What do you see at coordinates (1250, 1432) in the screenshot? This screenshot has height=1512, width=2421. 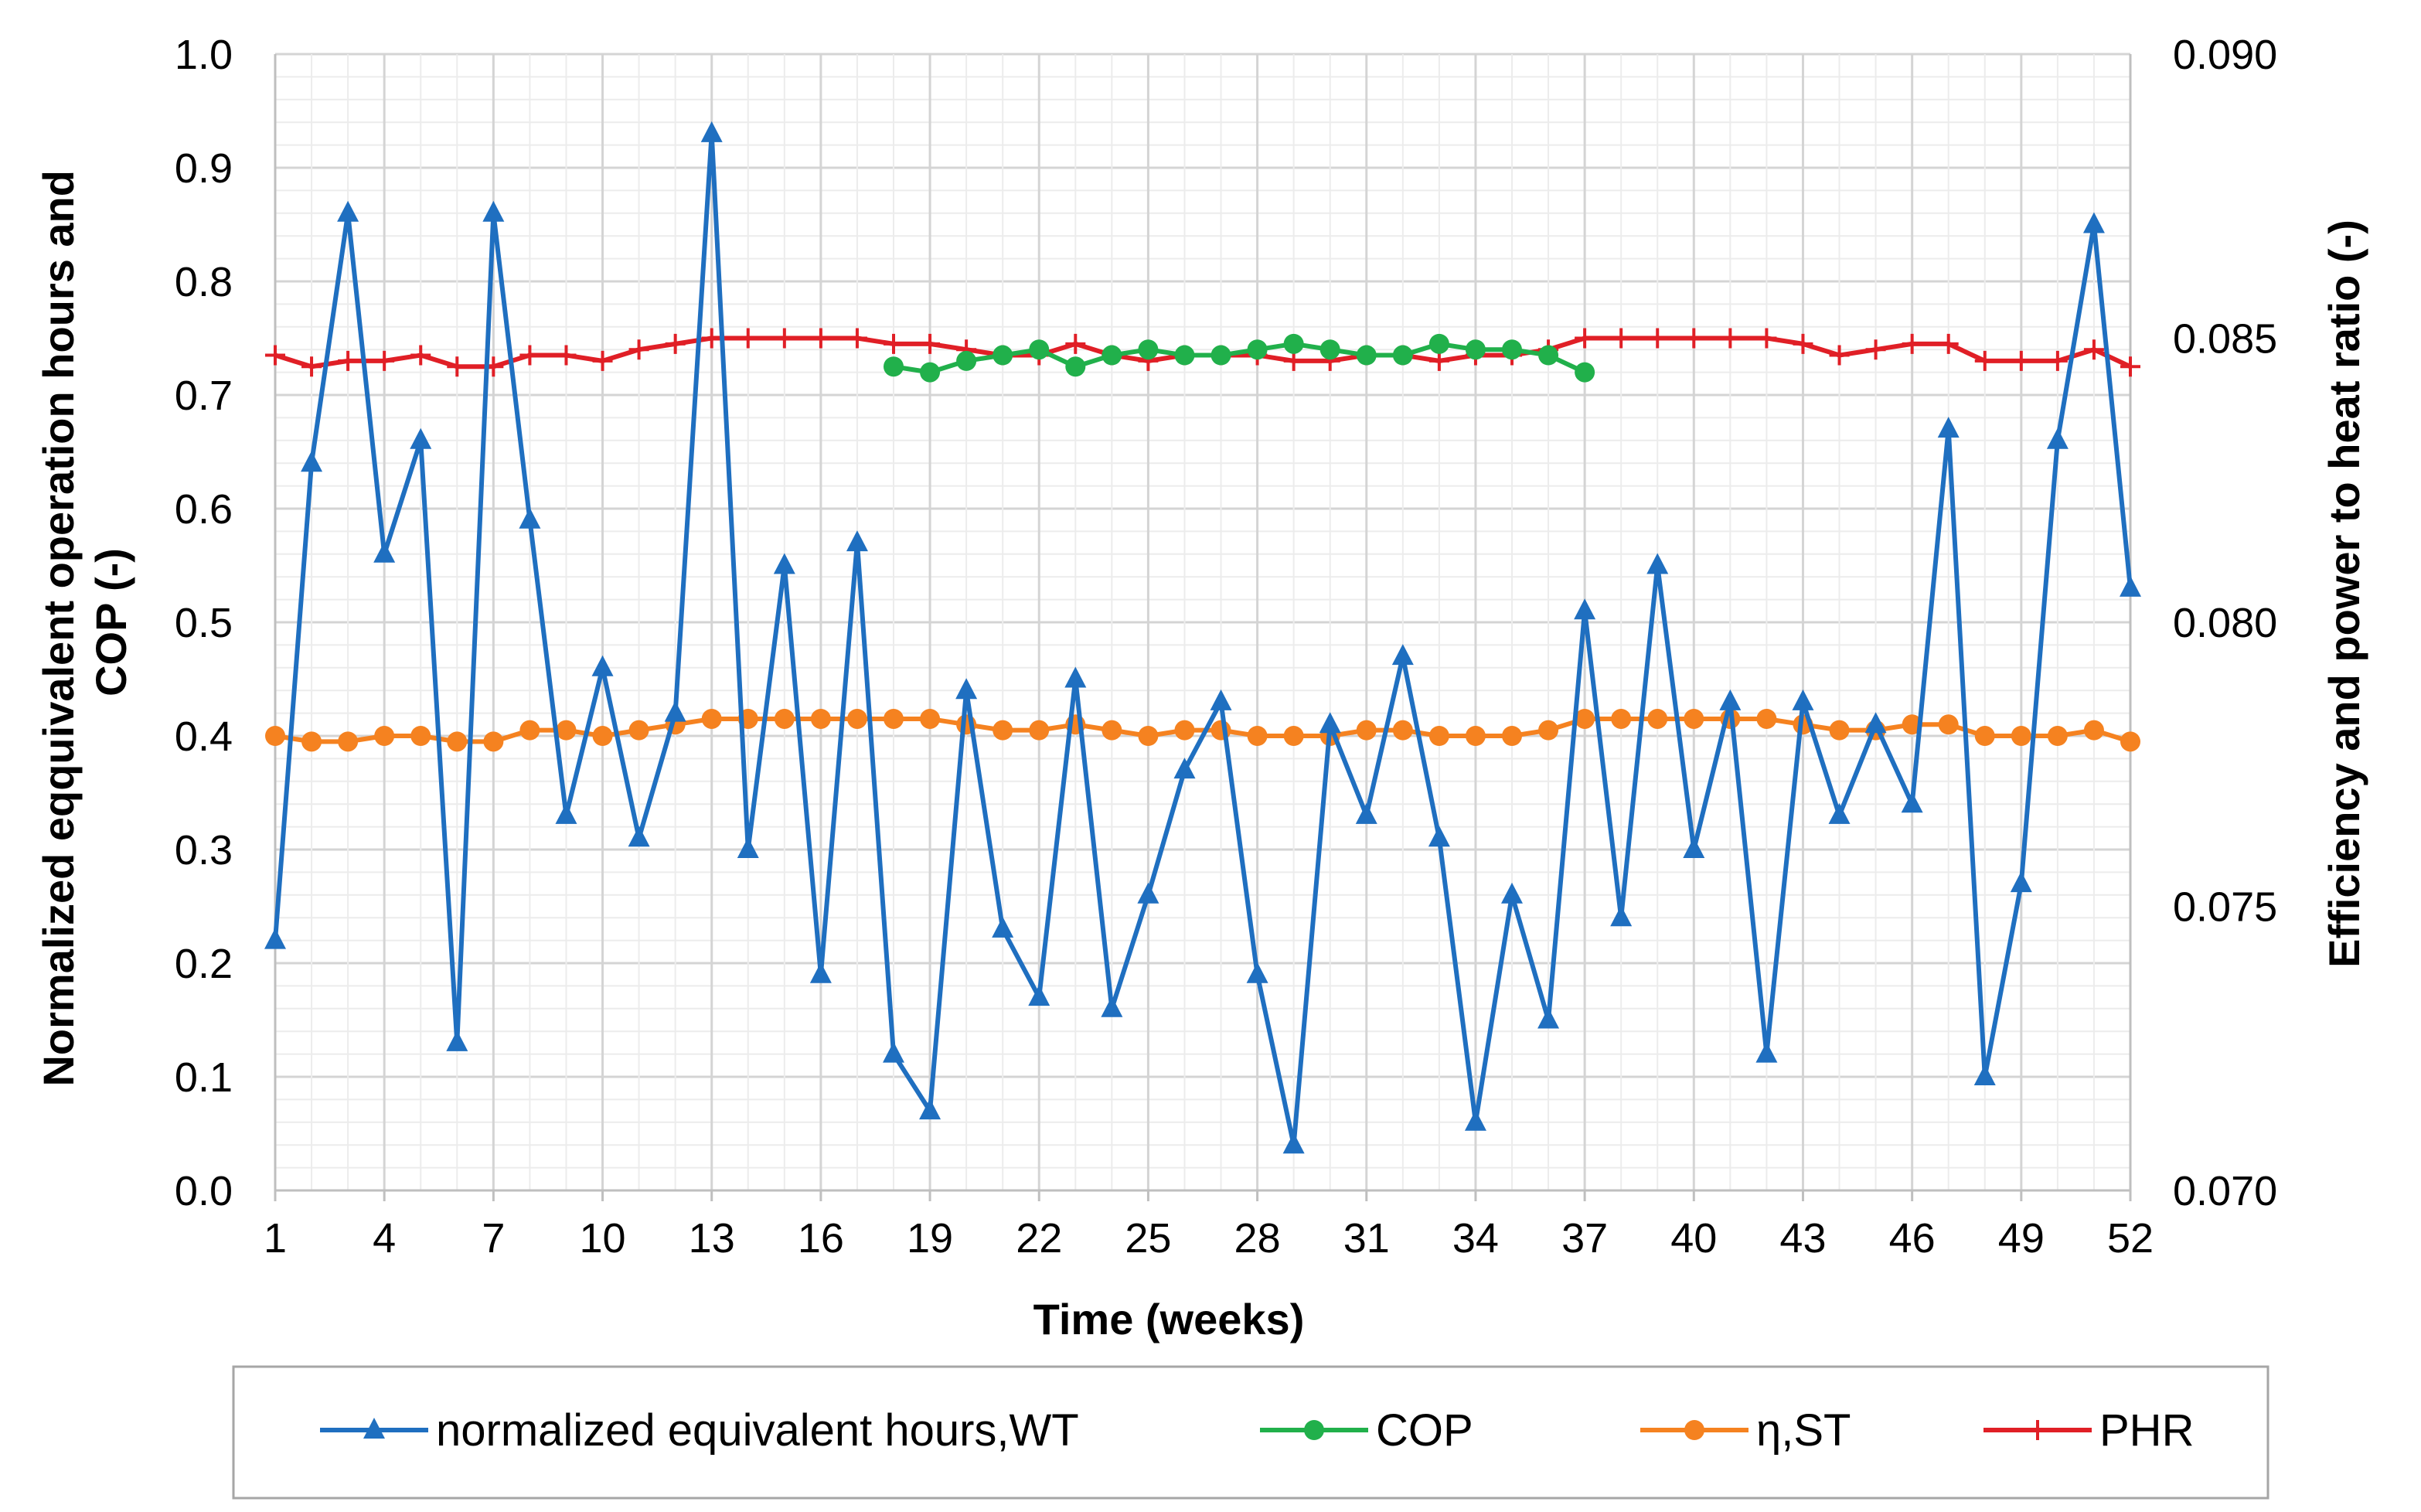 I see `legend-box` at bounding box center [1250, 1432].